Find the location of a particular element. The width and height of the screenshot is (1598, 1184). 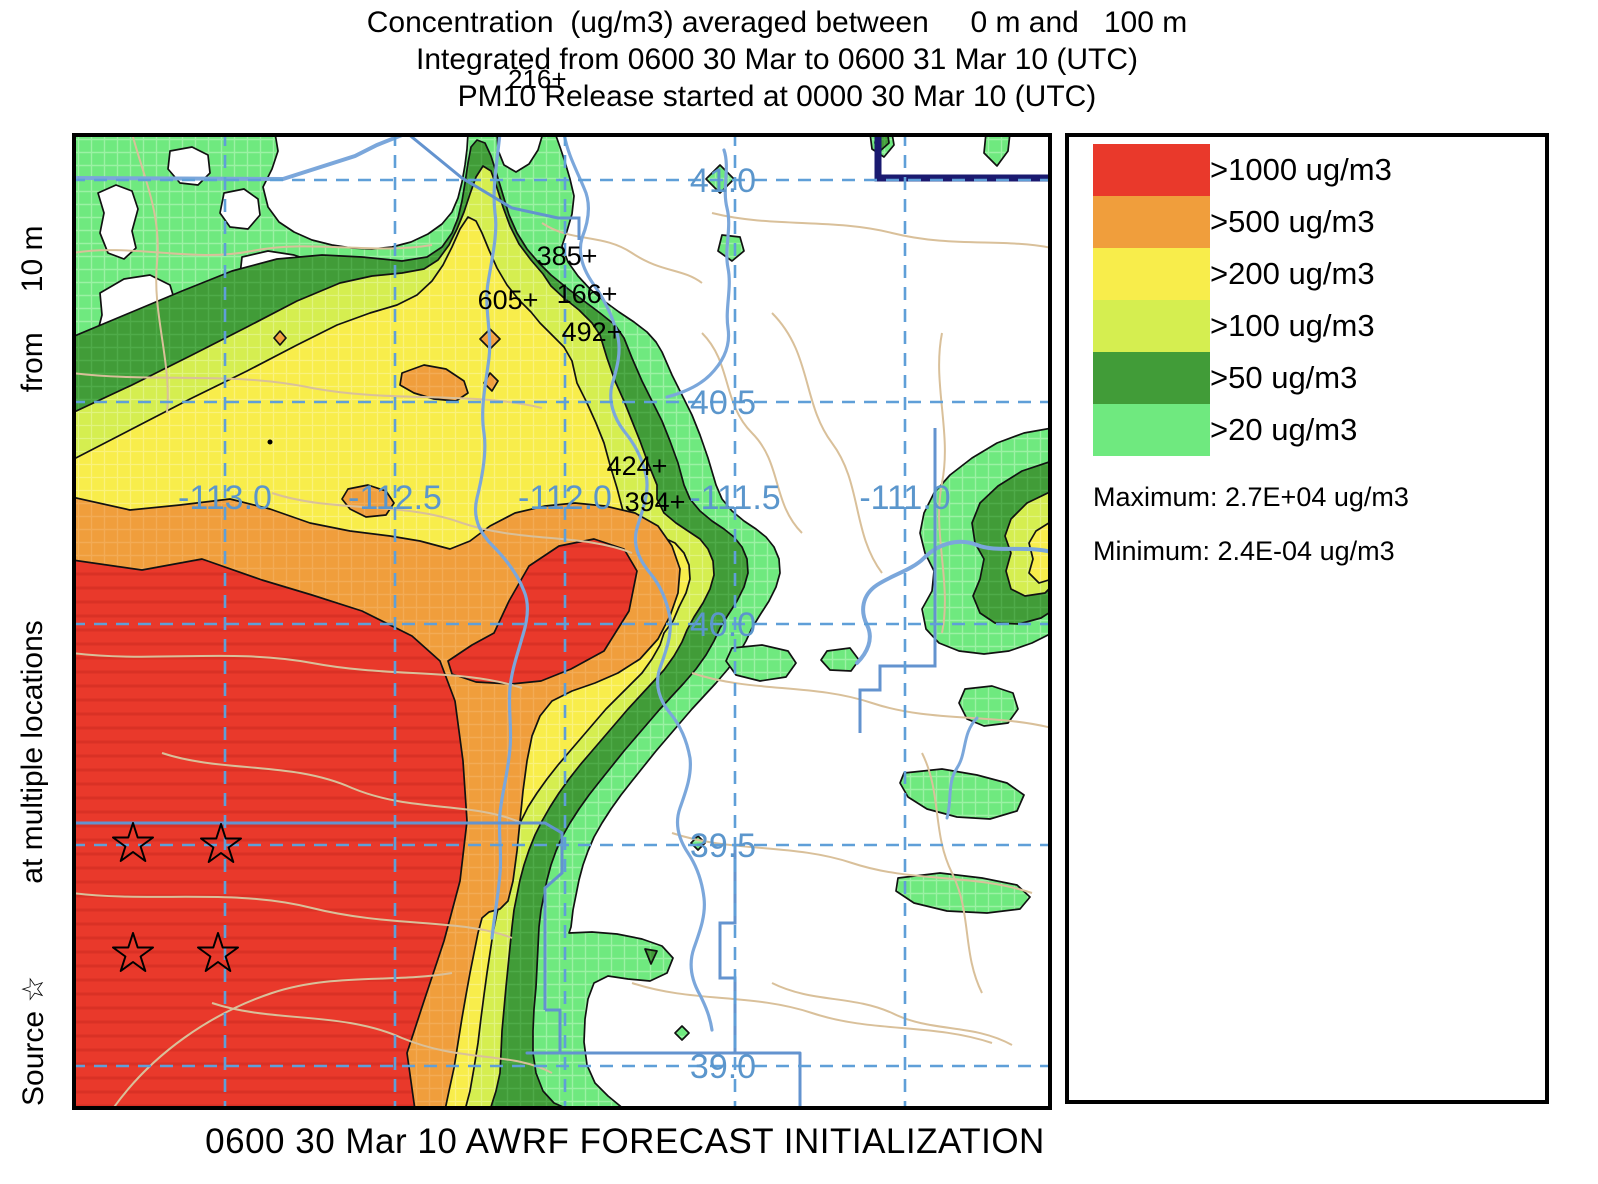

lat-label: 41.0 is located at coordinates (723, 181).